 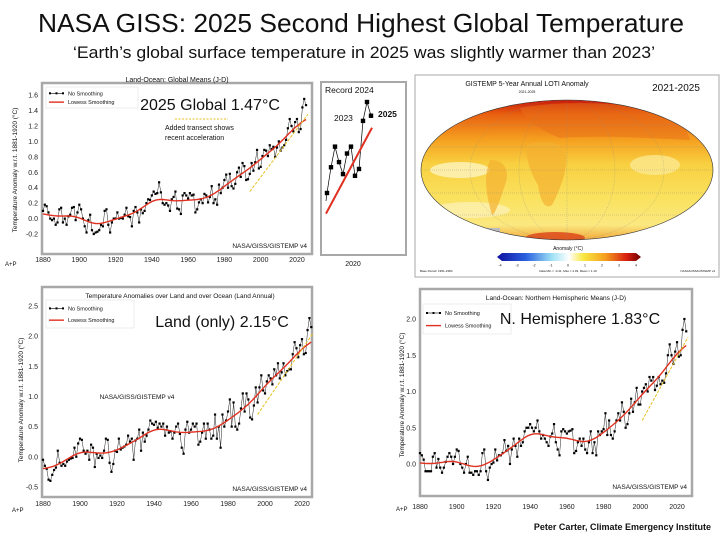 I want to click on inset-label-2025: 2025, so click(x=387, y=114).